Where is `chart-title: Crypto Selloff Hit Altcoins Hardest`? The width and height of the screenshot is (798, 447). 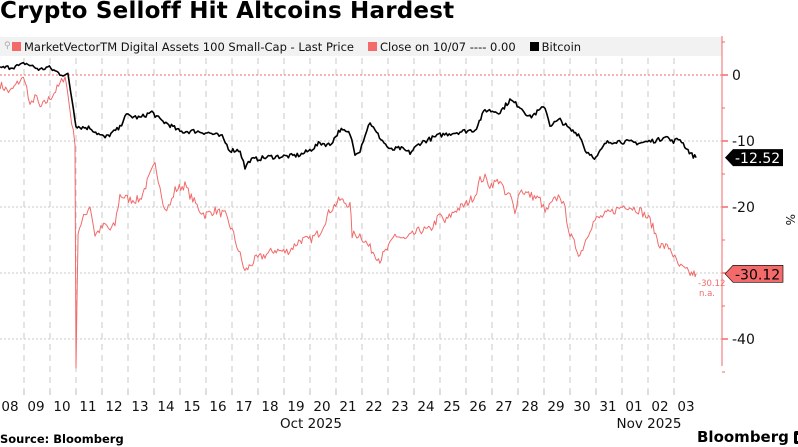
chart-title: Crypto Selloff Hit Altcoins Hardest is located at coordinates (227, 12).